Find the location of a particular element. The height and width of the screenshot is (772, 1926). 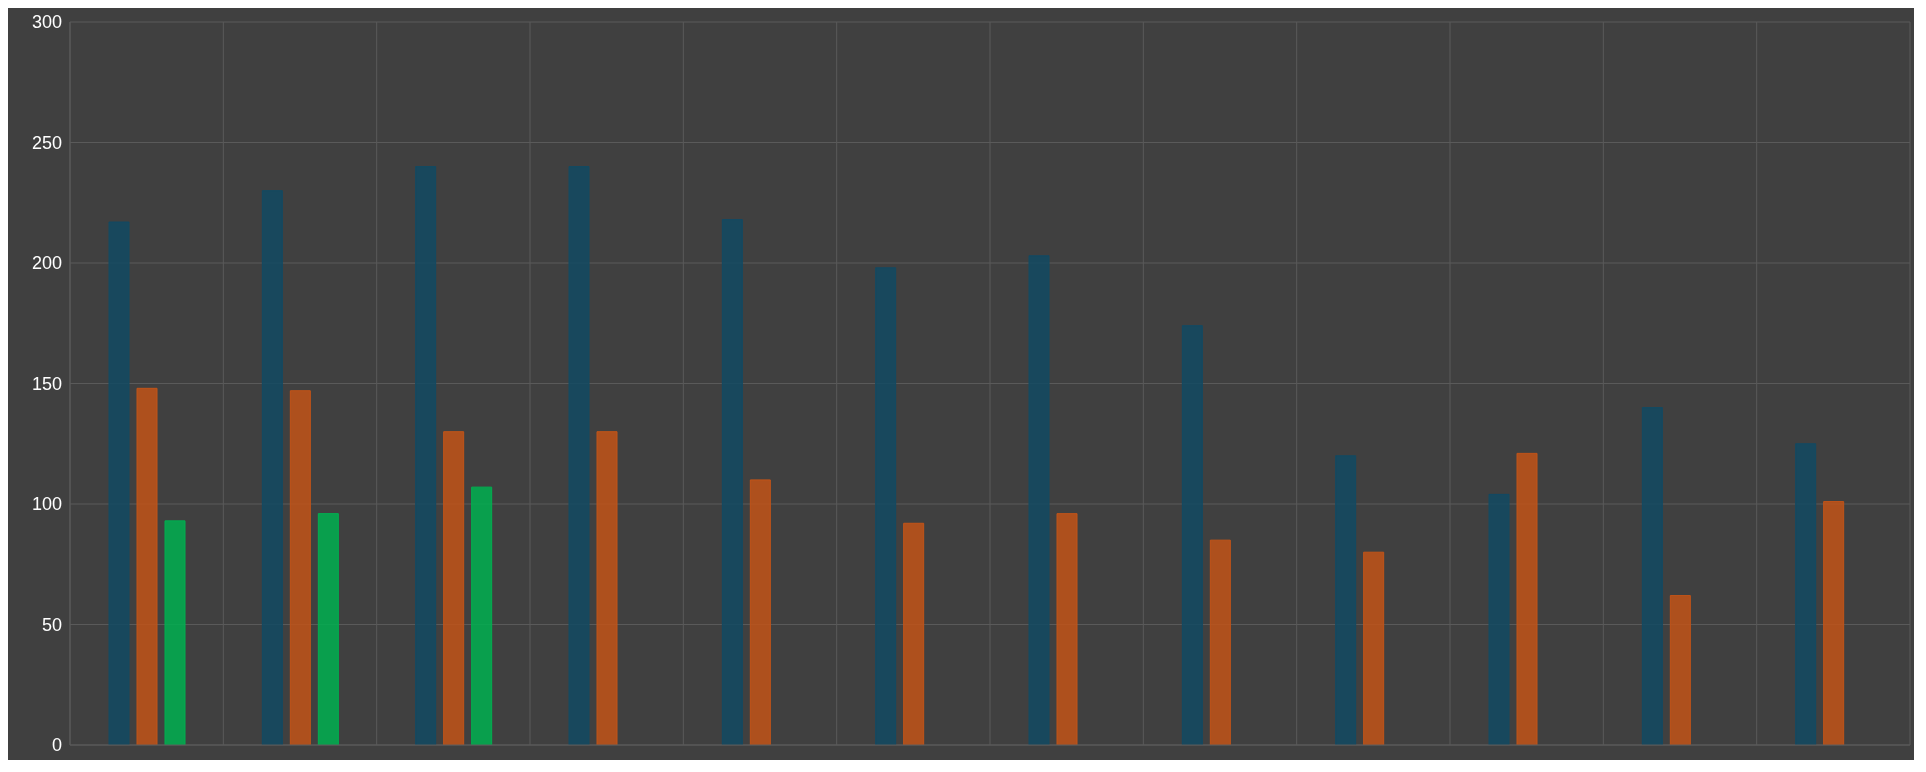

y-tick-label: 100 is located at coordinates (46, 504).